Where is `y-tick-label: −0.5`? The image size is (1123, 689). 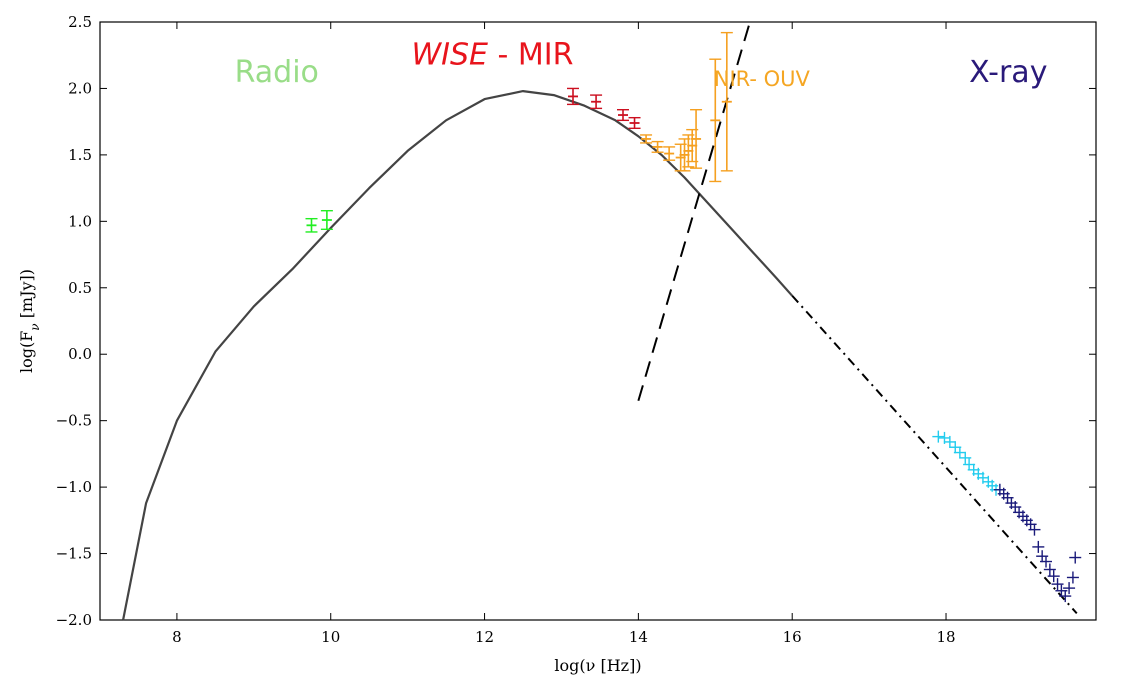
y-tick-label: −0.5 is located at coordinates (74, 421).